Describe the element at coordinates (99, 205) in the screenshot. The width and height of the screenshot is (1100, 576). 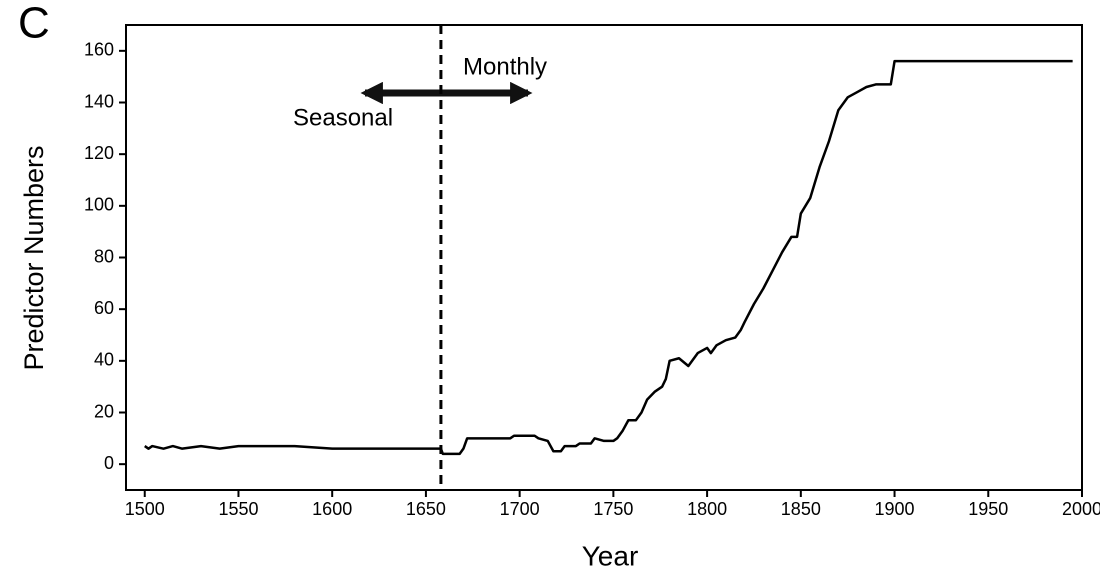
I see `y-tick-label: 100` at that location.